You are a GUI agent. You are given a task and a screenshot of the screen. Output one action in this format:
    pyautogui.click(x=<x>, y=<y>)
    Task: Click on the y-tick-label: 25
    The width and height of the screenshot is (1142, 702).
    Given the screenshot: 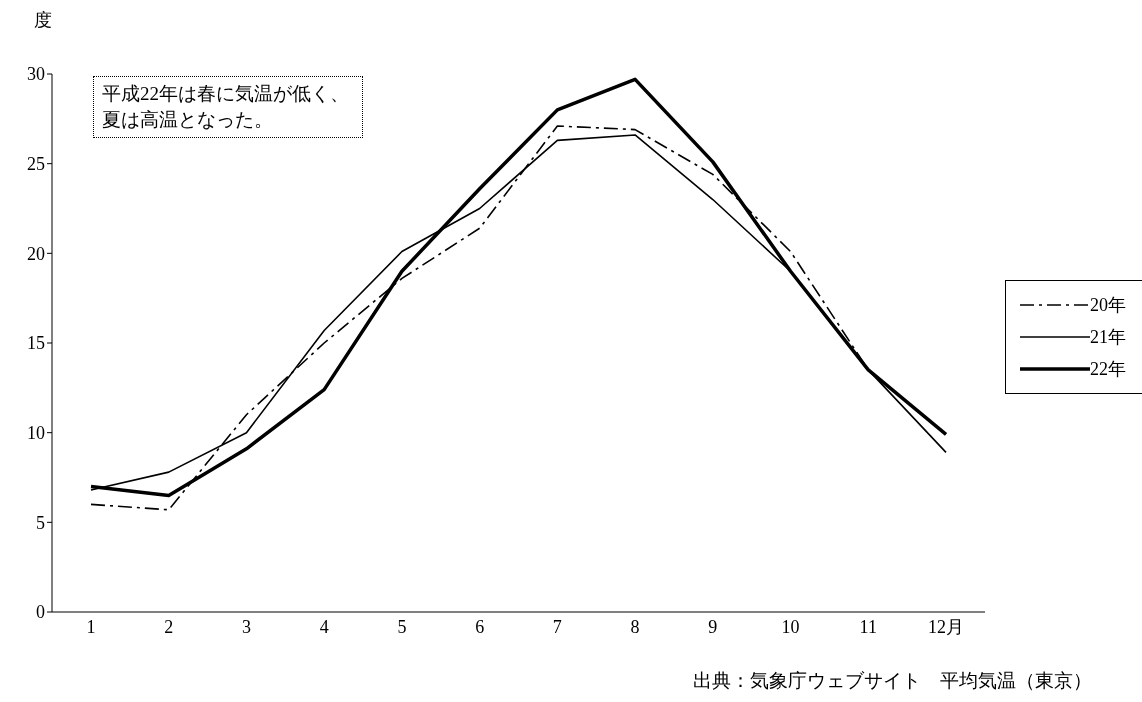 What is the action you would take?
    pyautogui.click(x=36, y=164)
    